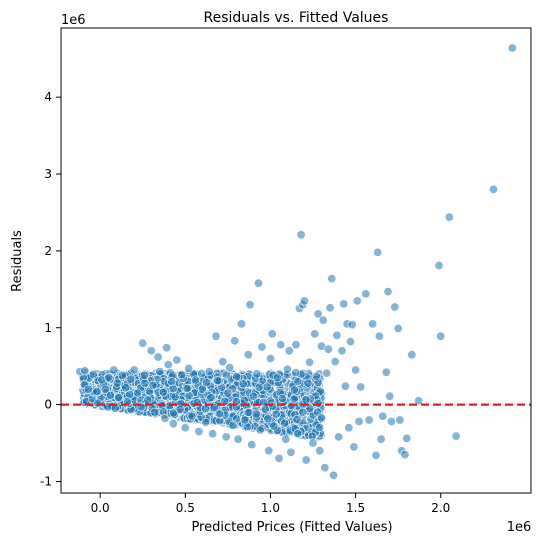 Image resolution: width=538 pixels, height=545 pixels. I want to click on y-tick-label-4: 3, so click(48, 174).